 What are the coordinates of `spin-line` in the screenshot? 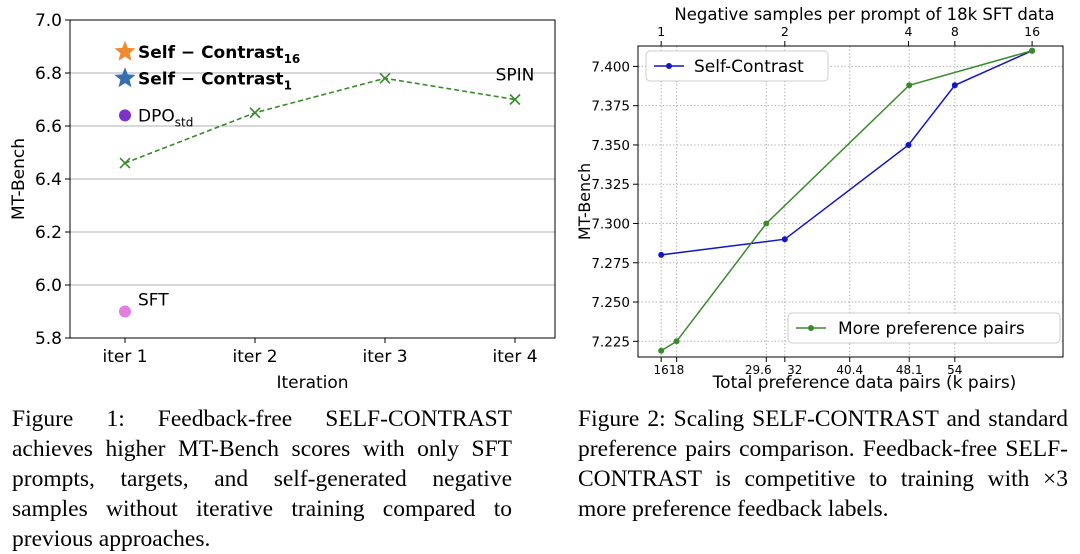 It's located at (320, 120).